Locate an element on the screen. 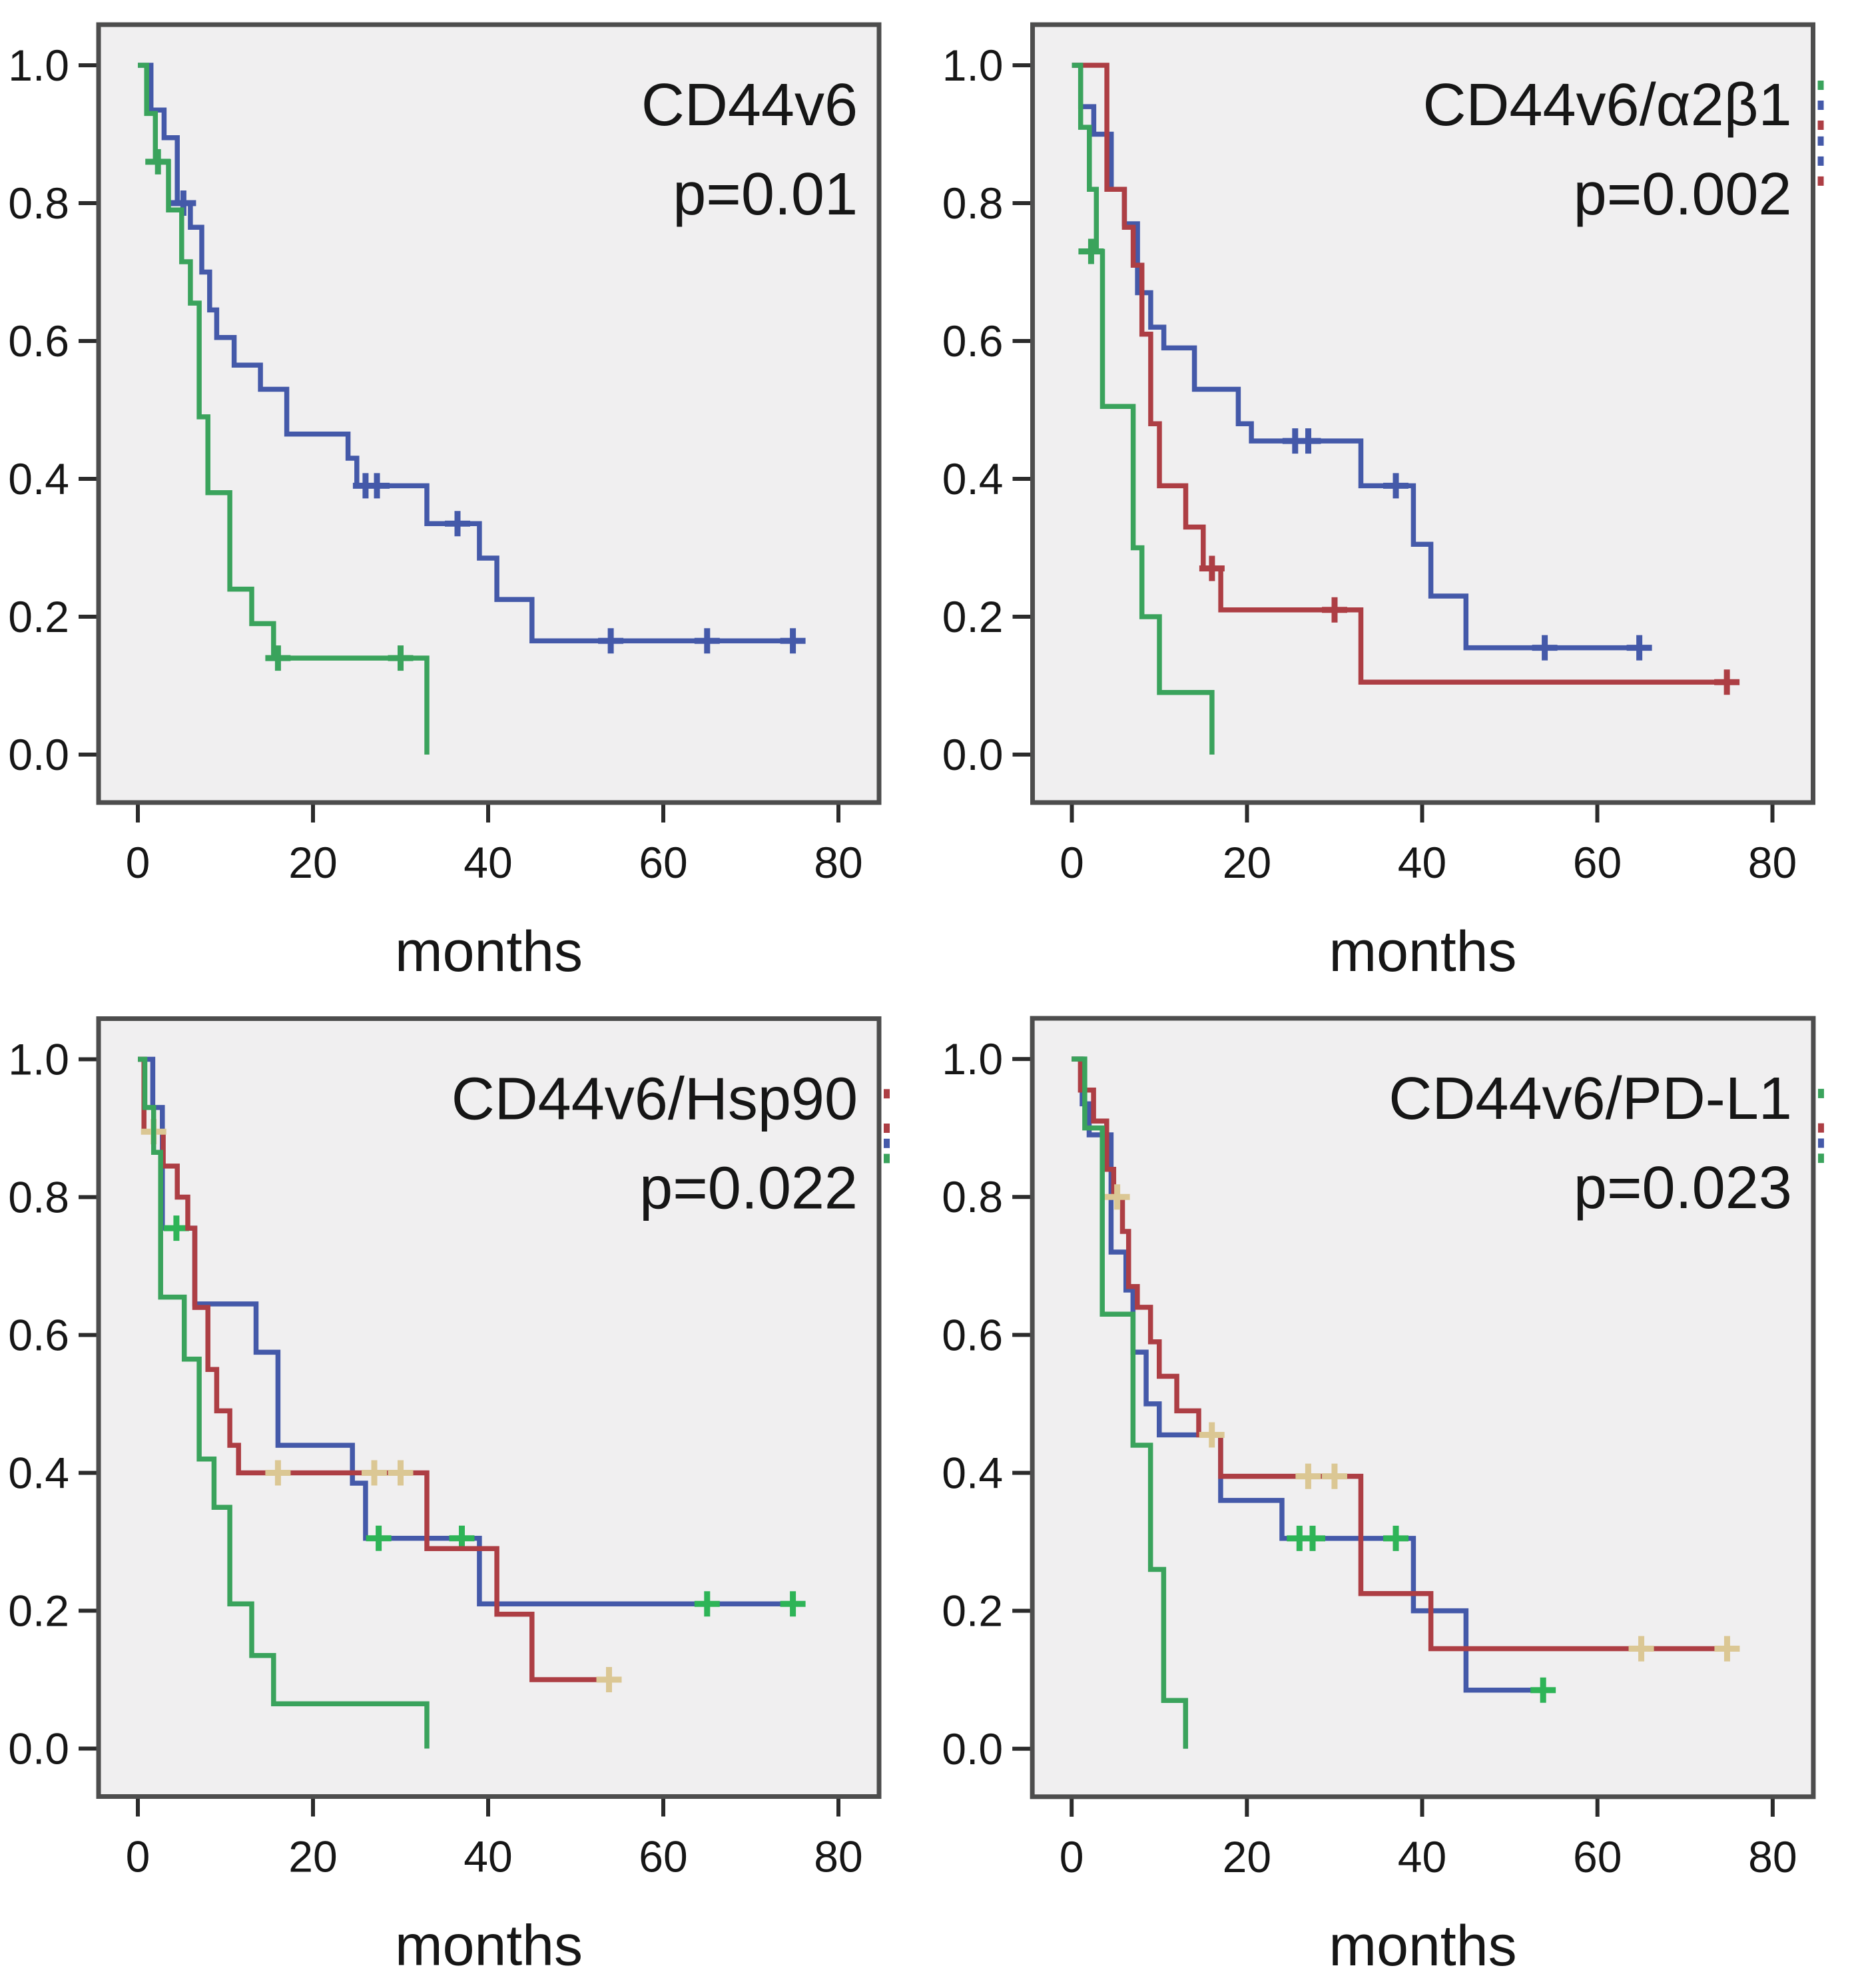 The width and height of the screenshot is (1868, 1988). panel-title: CD44v6/PD-L1 is located at coordinates (1590, 1098).